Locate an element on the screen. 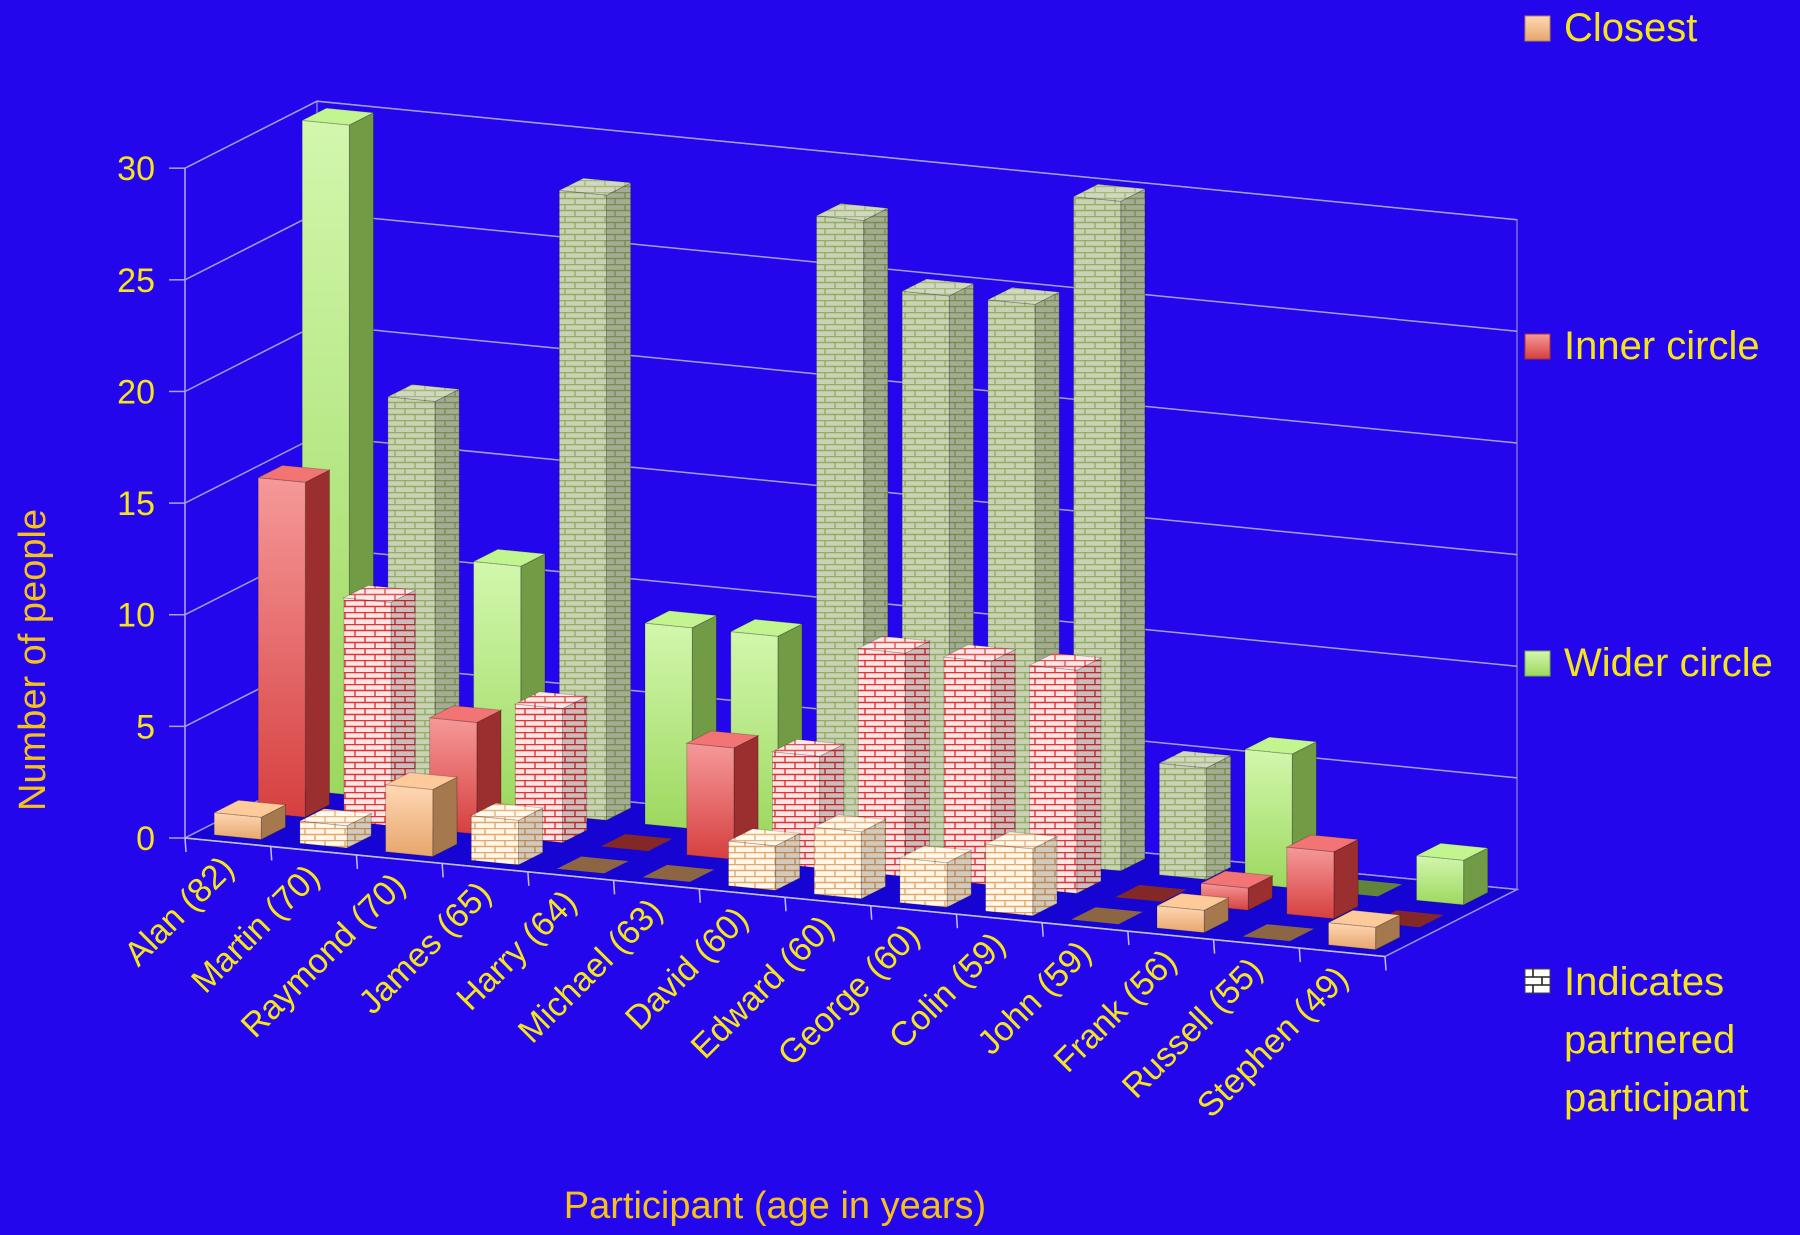  legend-item-partnered: Indicates partnered participant is located at coordinates (1636, 1040).